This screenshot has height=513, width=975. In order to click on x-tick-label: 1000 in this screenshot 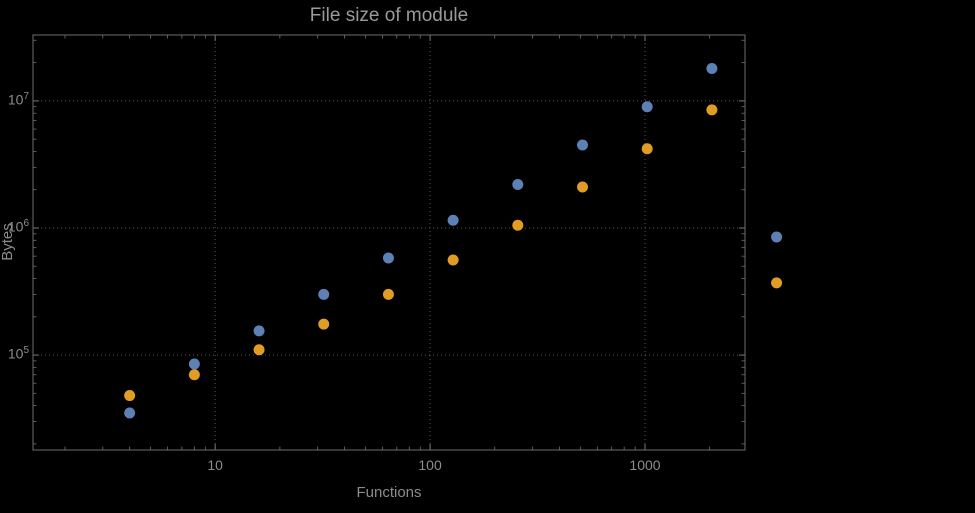, I will do `click(645, 465)`.